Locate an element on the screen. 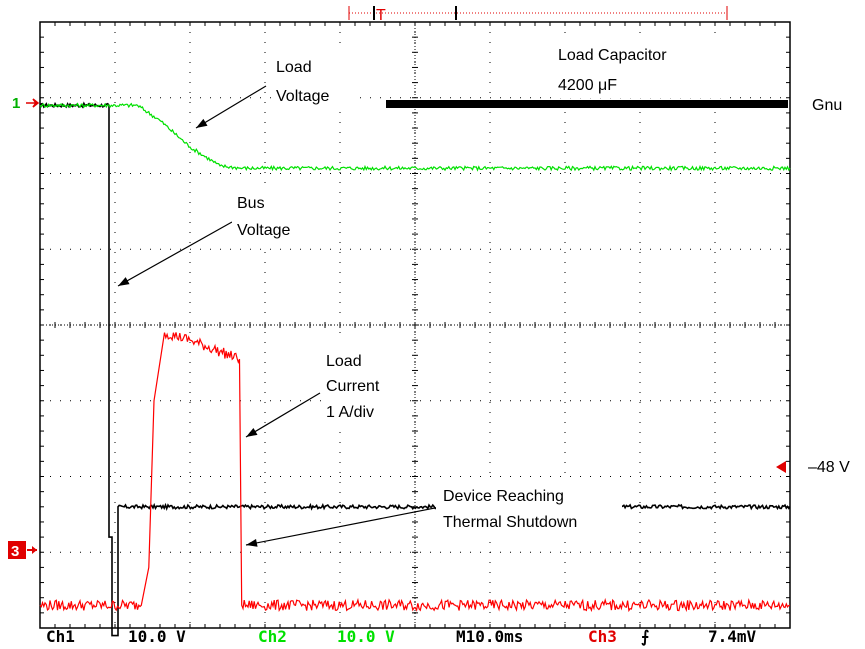 This screenshot has width=865, height=649. svg-text: 3 is located at coordinates (15, 551).